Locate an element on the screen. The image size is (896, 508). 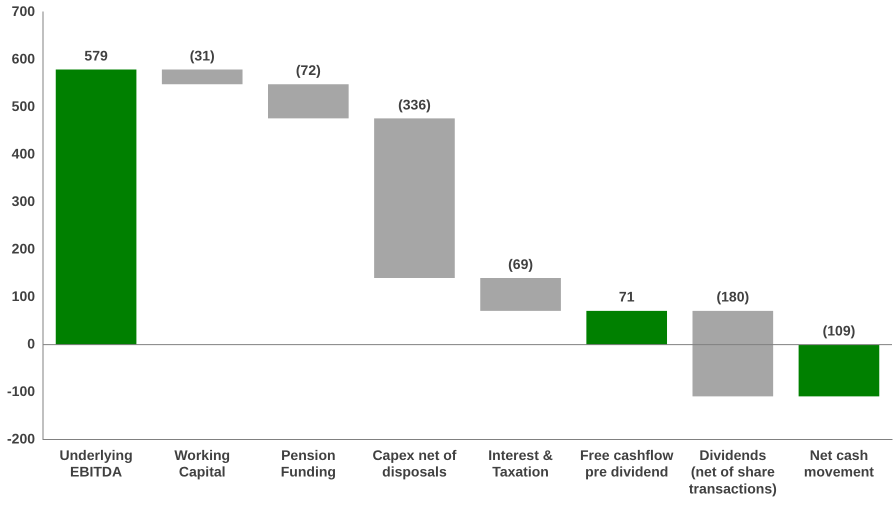
data-label: 579 is located at coordinates (96, 55).